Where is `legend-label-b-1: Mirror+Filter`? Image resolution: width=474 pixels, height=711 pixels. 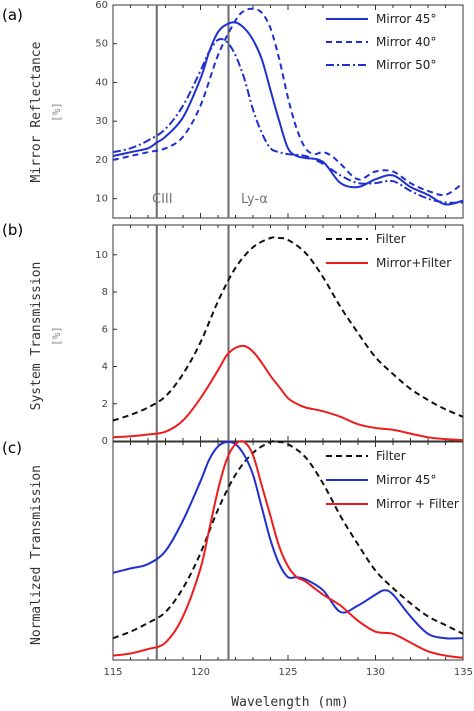
legend-label-b-1: Mirror+Filter is located at coordinates (413, 263).